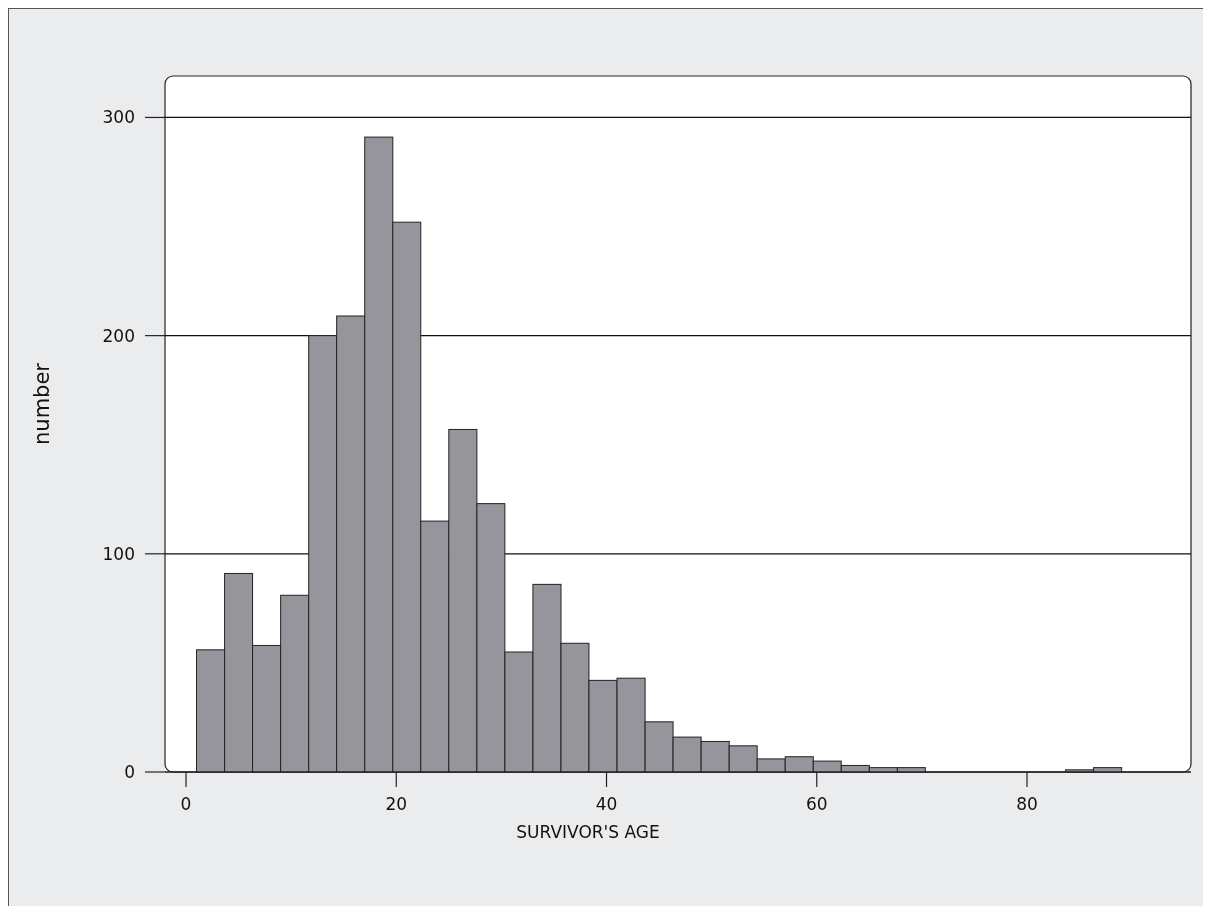 This screenshot has height=913, width=1210. I want to click on y-tick-label: 200, so click(118, 335).